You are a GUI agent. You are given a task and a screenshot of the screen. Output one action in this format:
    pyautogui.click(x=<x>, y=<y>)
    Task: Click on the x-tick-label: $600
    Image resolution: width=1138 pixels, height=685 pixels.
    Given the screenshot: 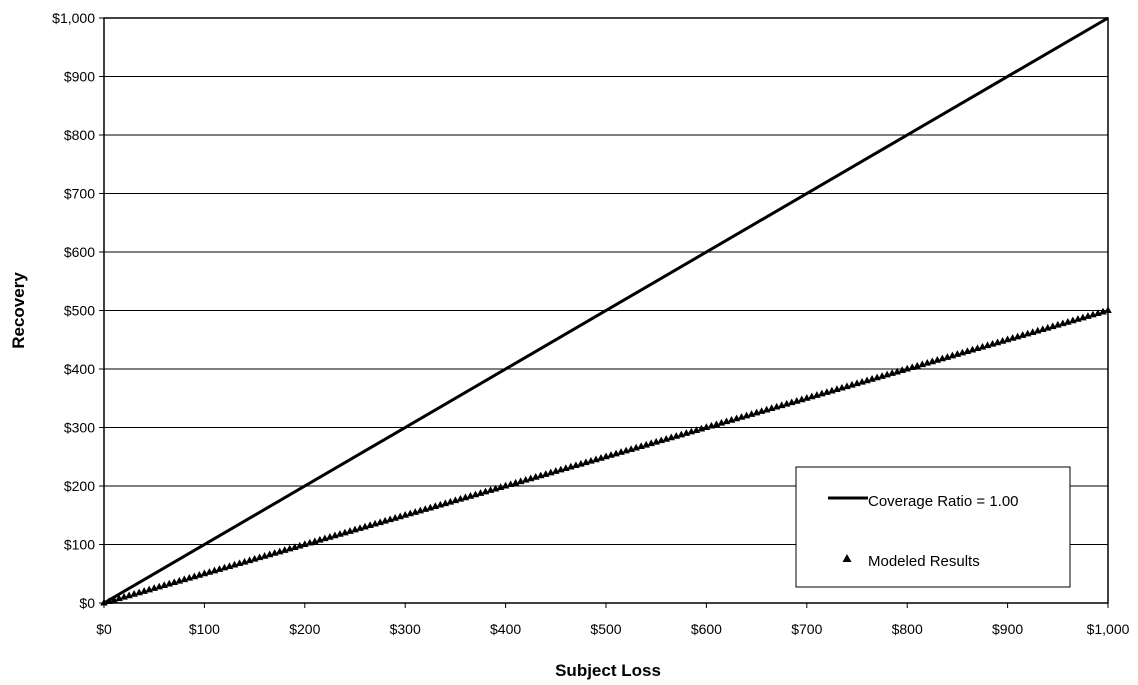 What is the action you would take?
    pyautogui.click(x=706, y=629)
    